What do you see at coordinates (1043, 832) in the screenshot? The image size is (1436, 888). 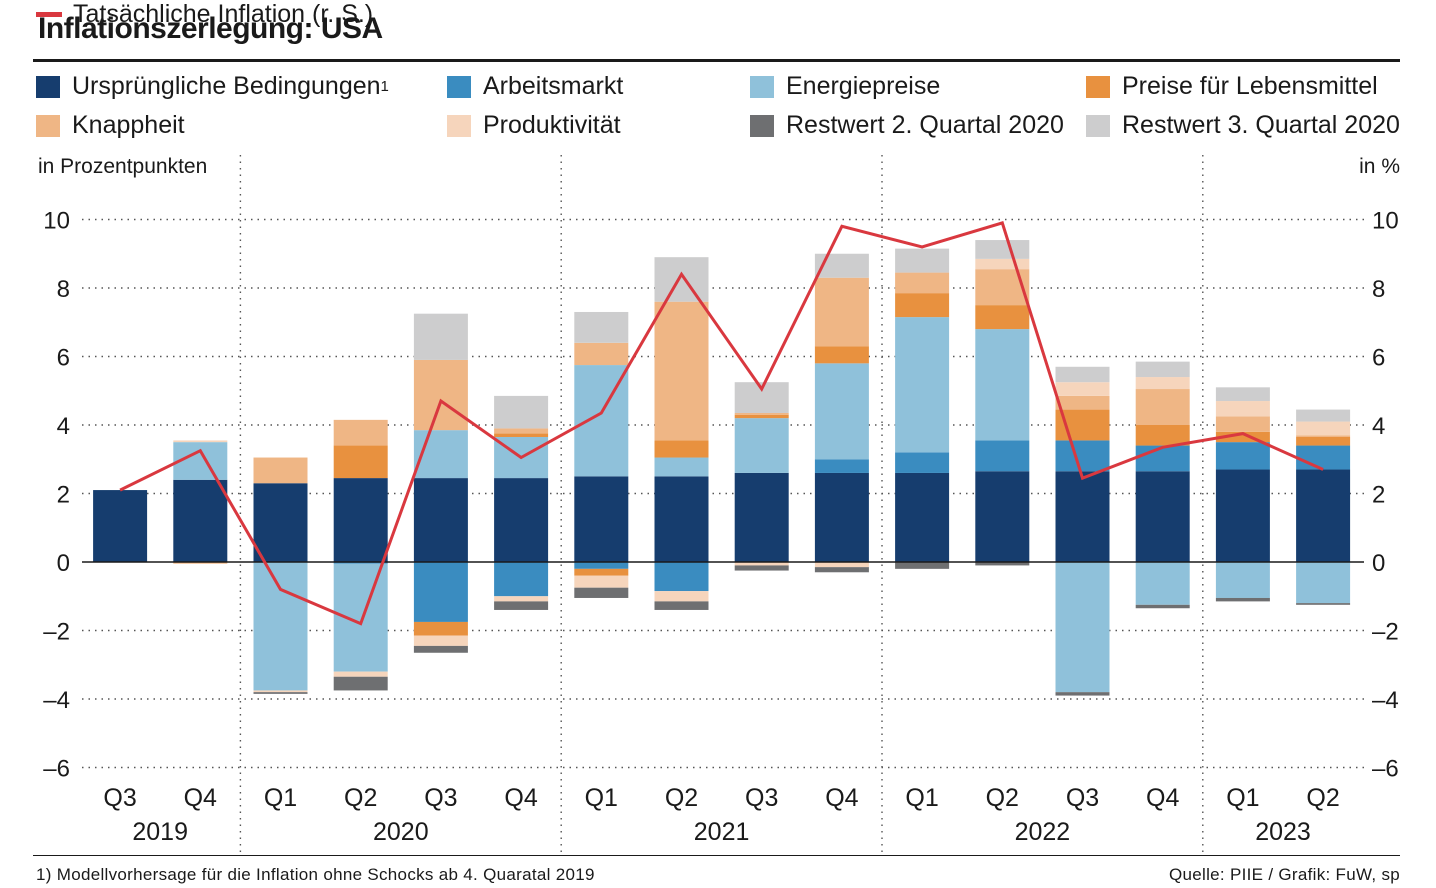 I see `year-label: 2022` at bounding box center [1043, 832].